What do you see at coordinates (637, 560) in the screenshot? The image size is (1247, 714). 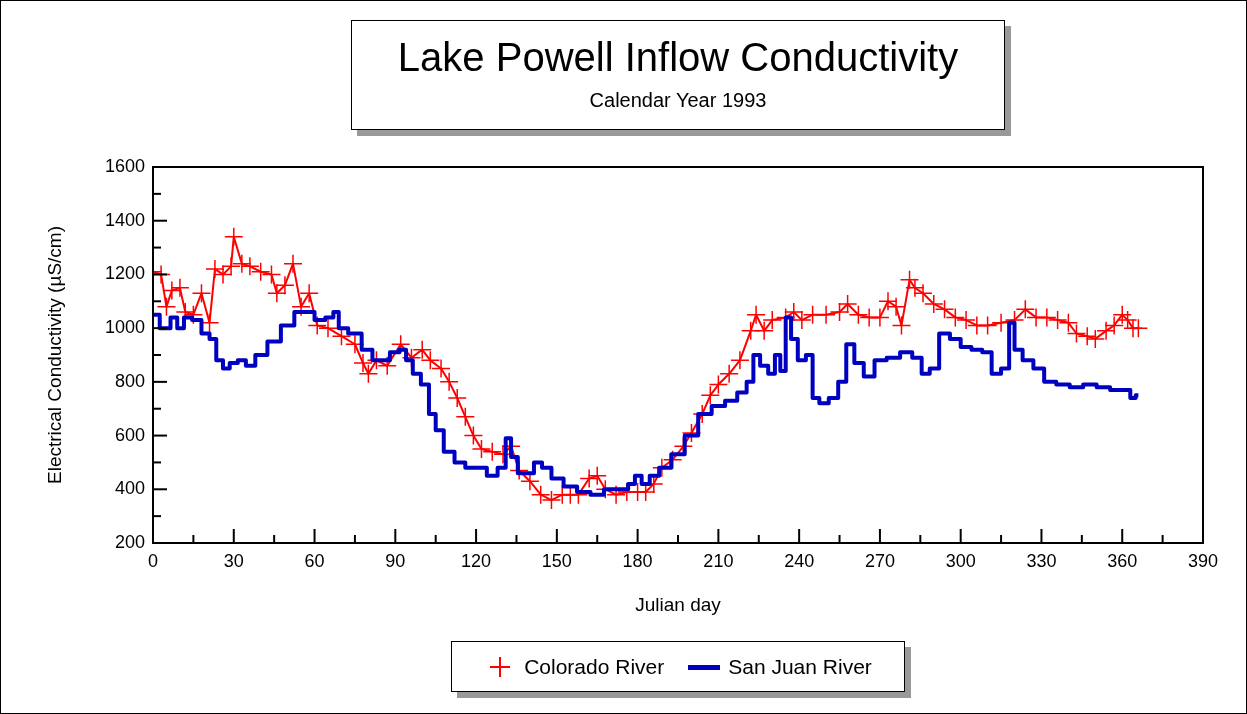 I see `x-tick-label: 180` at bounding box center [637, 560].